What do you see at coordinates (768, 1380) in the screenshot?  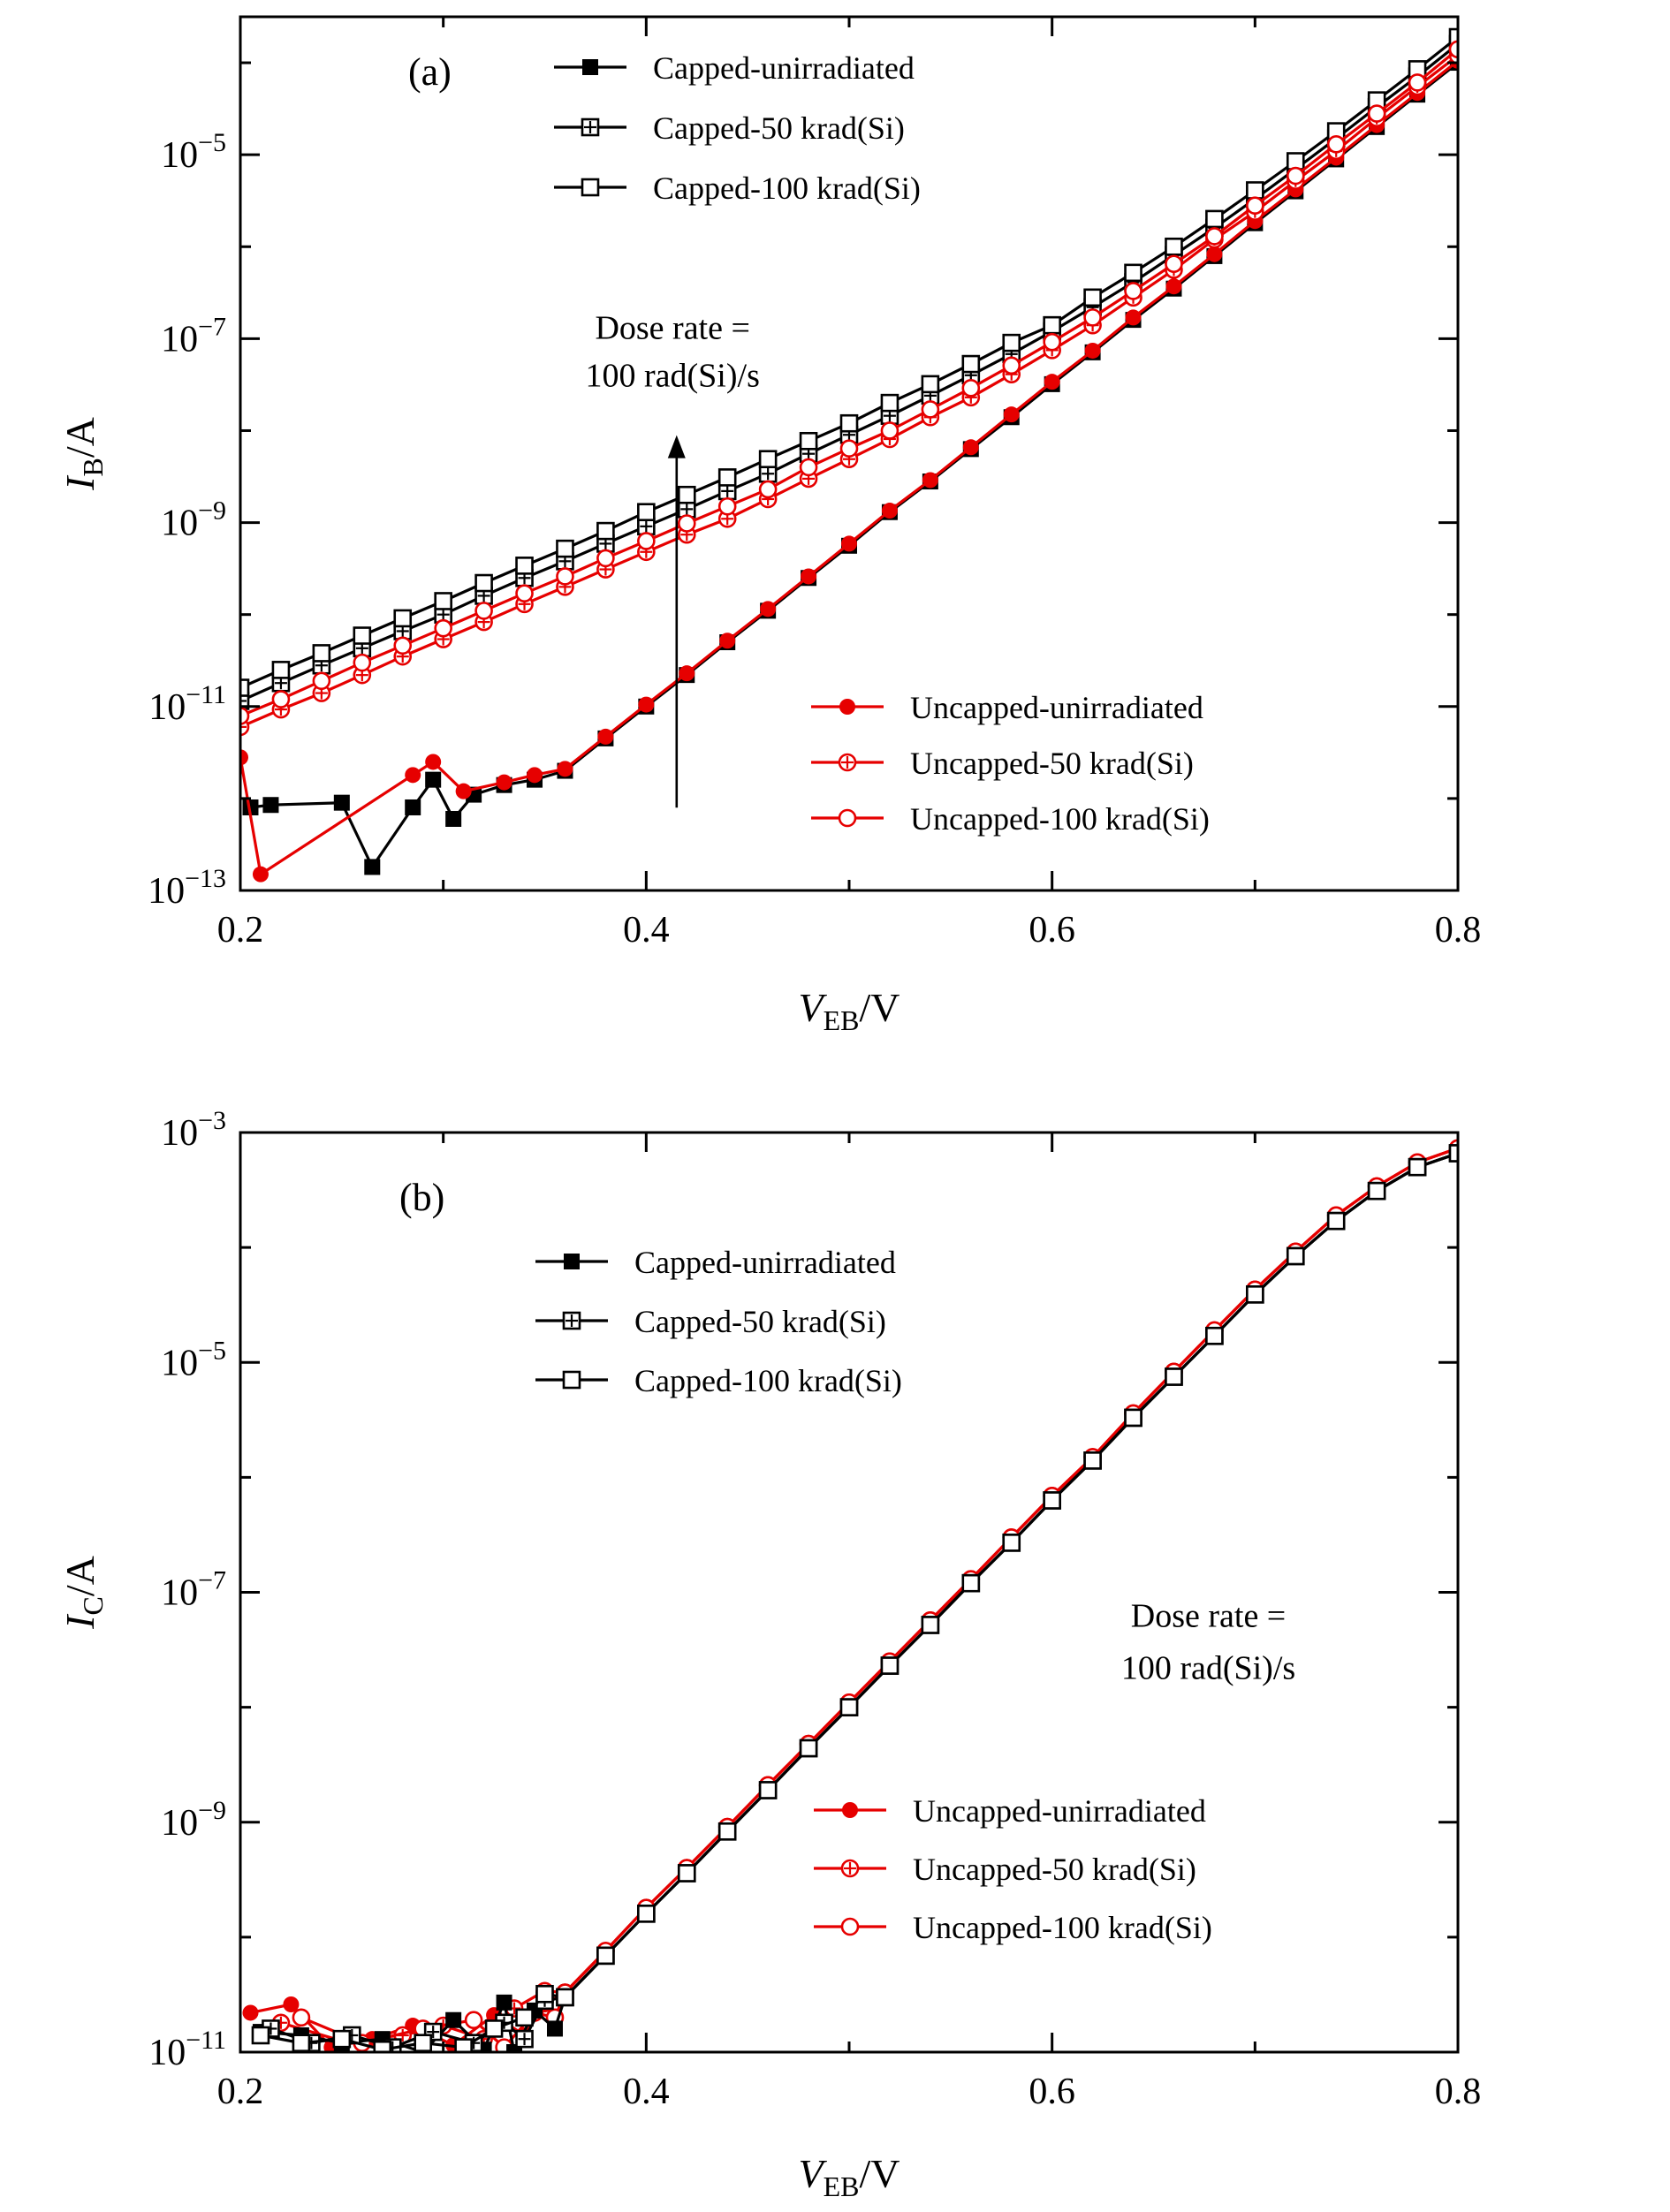 I see `legend-label: Capped-100 krad(Si)` at bounding box center [768, 1380].